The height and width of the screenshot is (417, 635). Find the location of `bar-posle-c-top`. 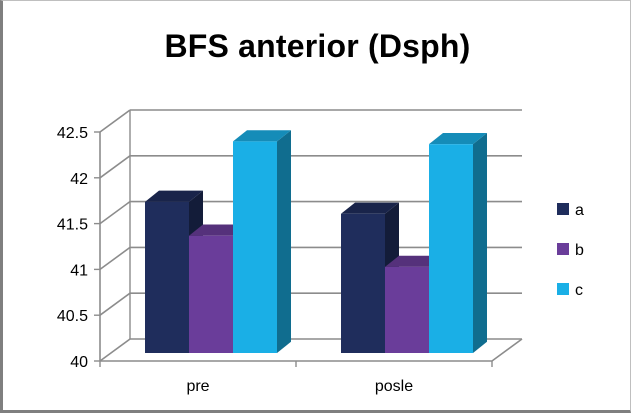

bar-posle-c-top is located at coordinates (458, 138).